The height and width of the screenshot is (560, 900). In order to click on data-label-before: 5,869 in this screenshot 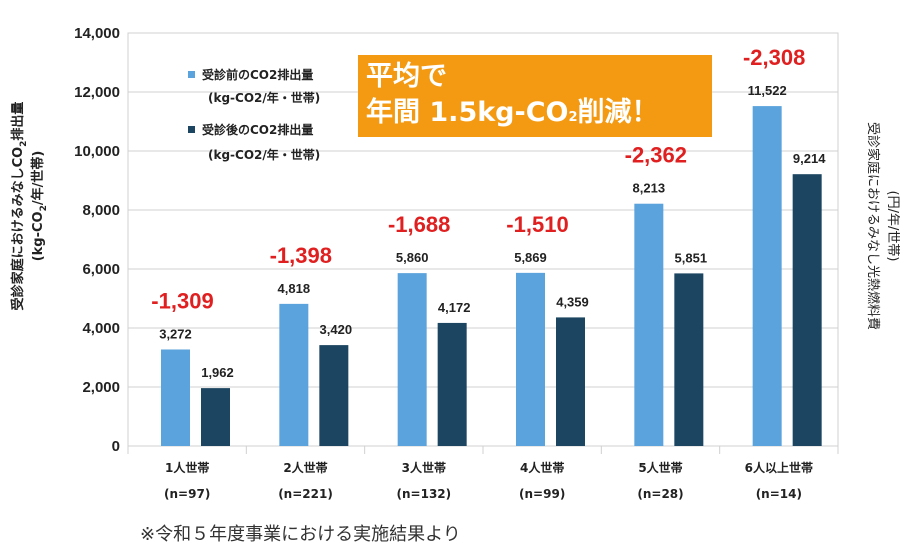, I will do `click(530, 257)`.